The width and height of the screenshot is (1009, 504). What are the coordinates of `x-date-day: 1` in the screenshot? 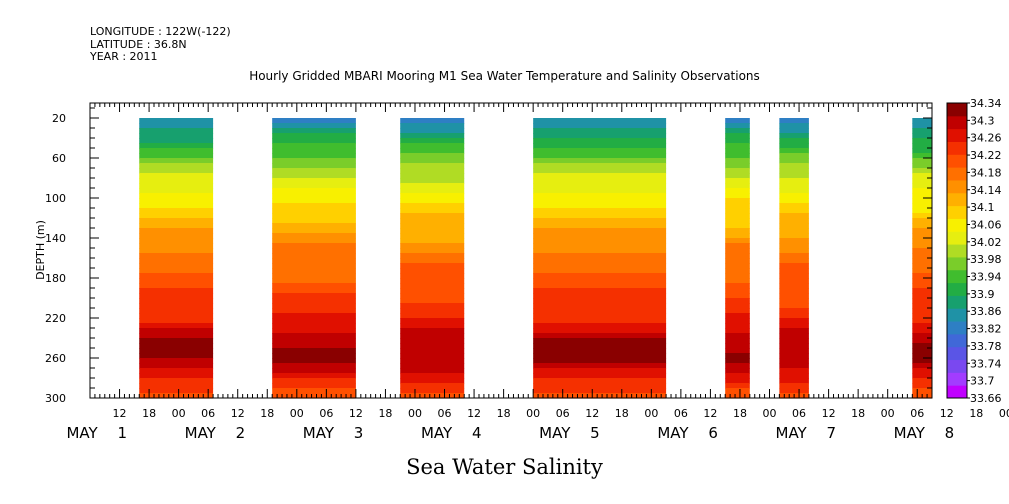 It's located at (122, 433).